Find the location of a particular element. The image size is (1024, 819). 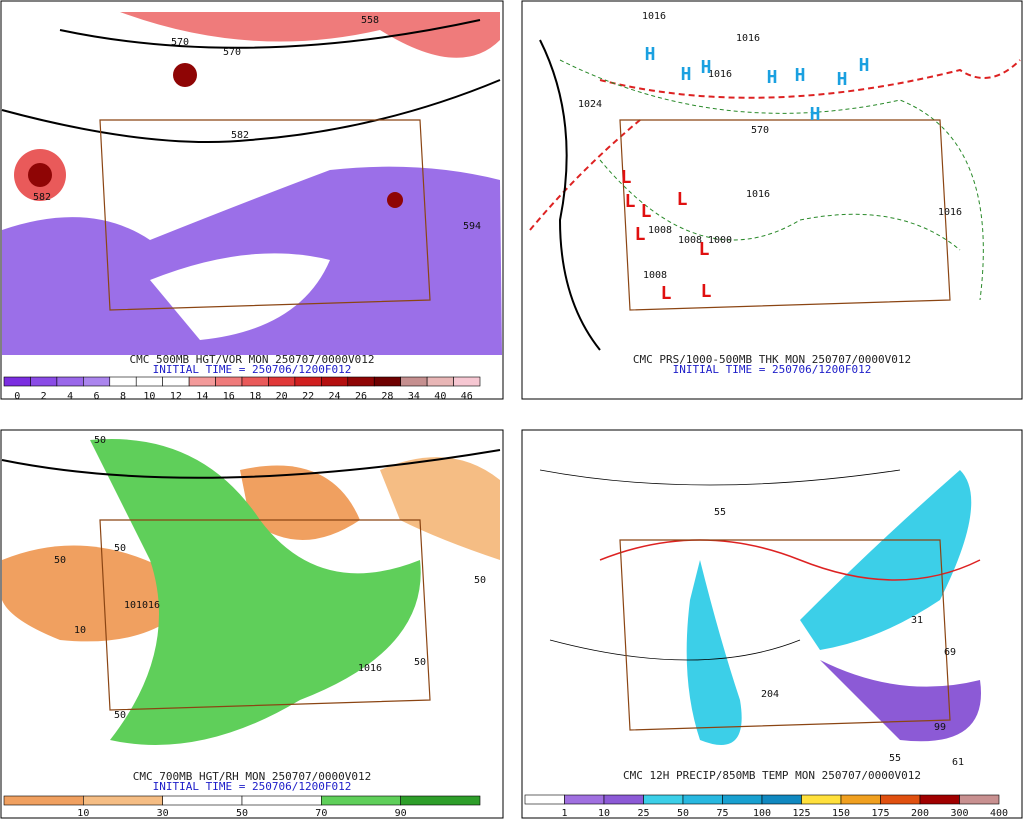

contour-label: 1024 is located at coordinates (590, 104).